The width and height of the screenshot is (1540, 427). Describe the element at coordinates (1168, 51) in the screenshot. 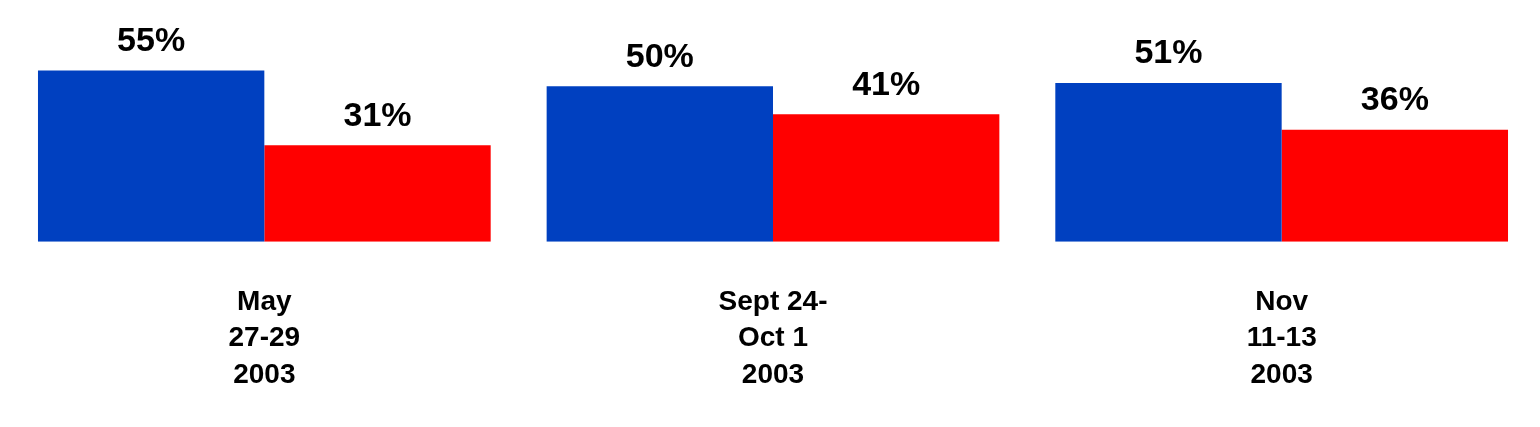

I see `data-label: 51%` at that location.